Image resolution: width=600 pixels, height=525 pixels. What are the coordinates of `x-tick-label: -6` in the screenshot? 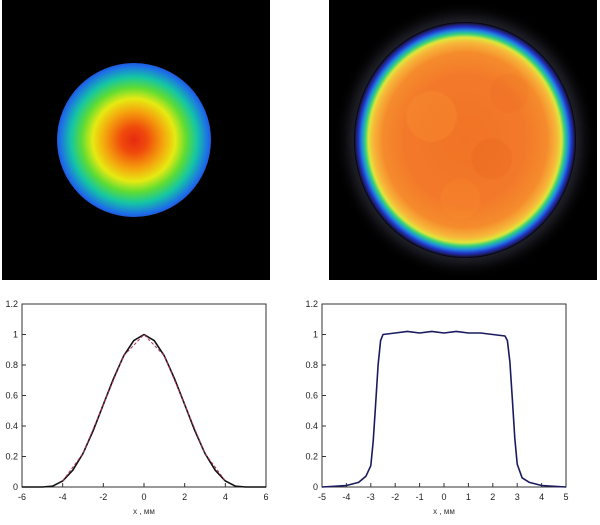 It's located at (22, 497).